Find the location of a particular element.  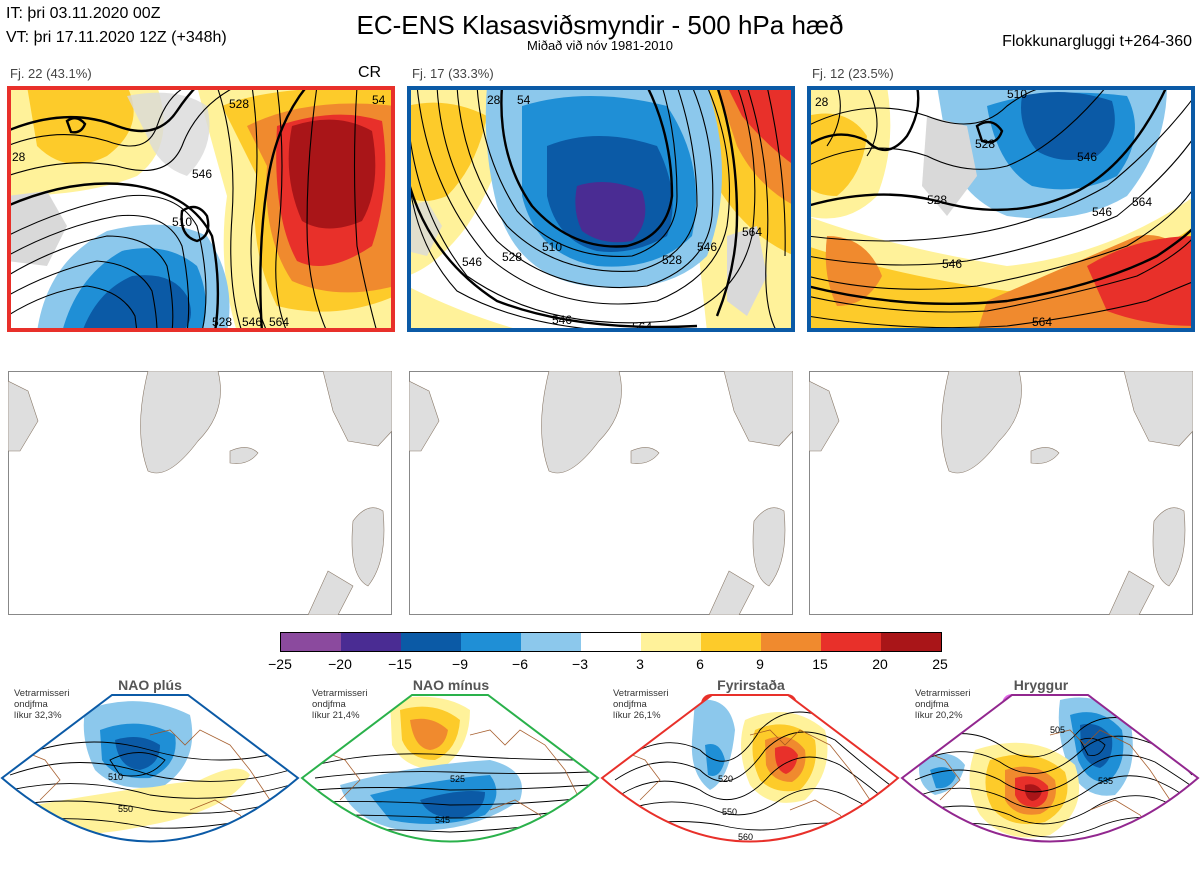

regime-3-contour-label: 520 is located at coordinates (725, 779).